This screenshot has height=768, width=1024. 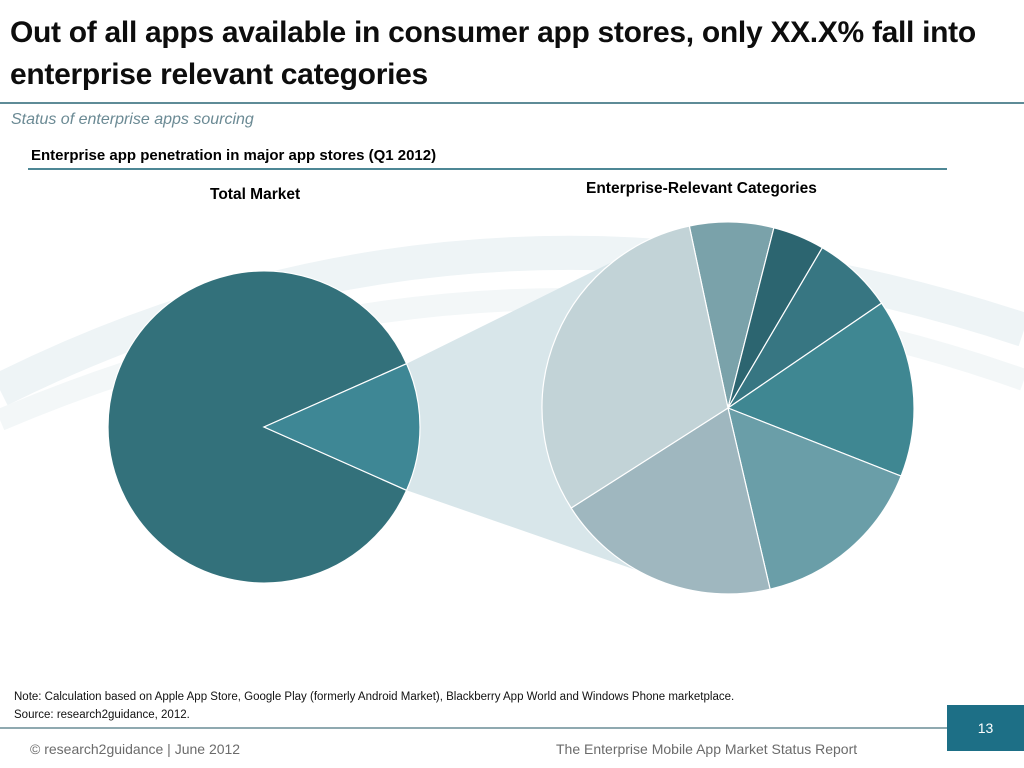 What do you see at coordinates (102, 715) in the screenshot?
I see `source-text: Source: research2guidance, 2012.` at bounding box center [102, 715].